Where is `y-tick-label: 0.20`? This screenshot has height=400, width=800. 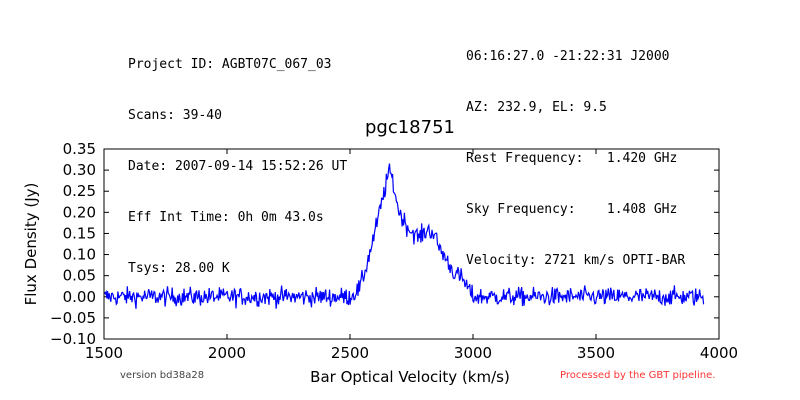
y-tick-label: 0.20 is located at coordinates (79, 212).